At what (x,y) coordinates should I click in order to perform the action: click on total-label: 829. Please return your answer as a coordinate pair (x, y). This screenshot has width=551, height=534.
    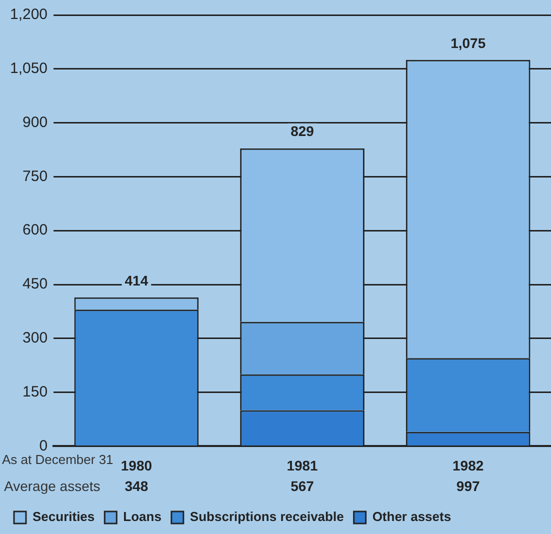
    Looking at the image, I should click on (302, 131).